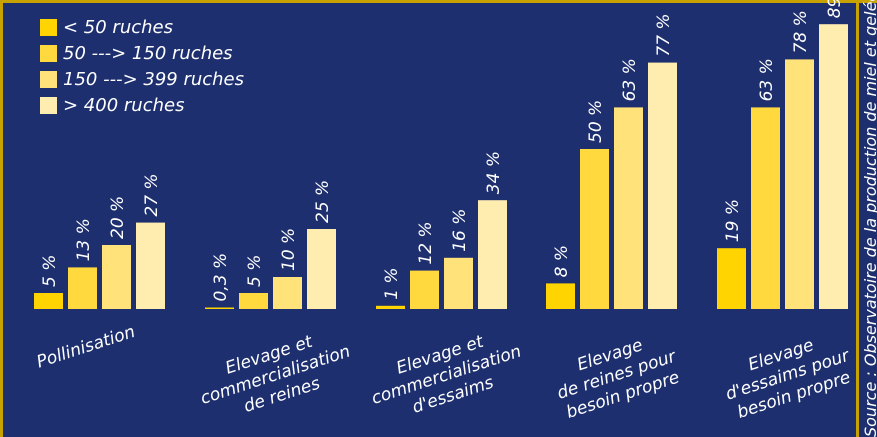 The width and height of the screenshot is (877, 437). What do you see at coordinates (460, 230) in the screenshot?
I see `data-label: 16 %` at bounding box center [460, 230].